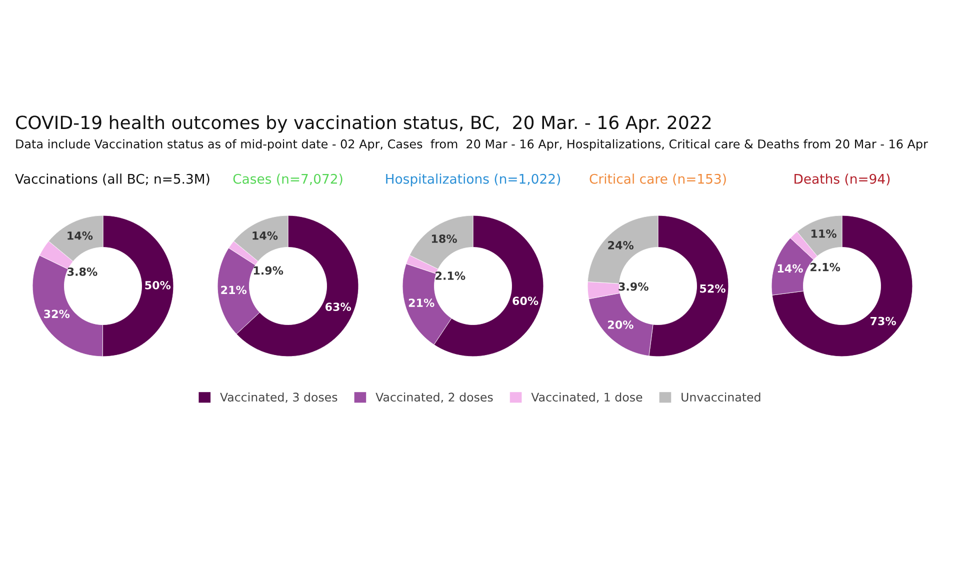 The height and width of the screenshot is (571, 960). I want to click on data-label: 50%, so click(158, 285).